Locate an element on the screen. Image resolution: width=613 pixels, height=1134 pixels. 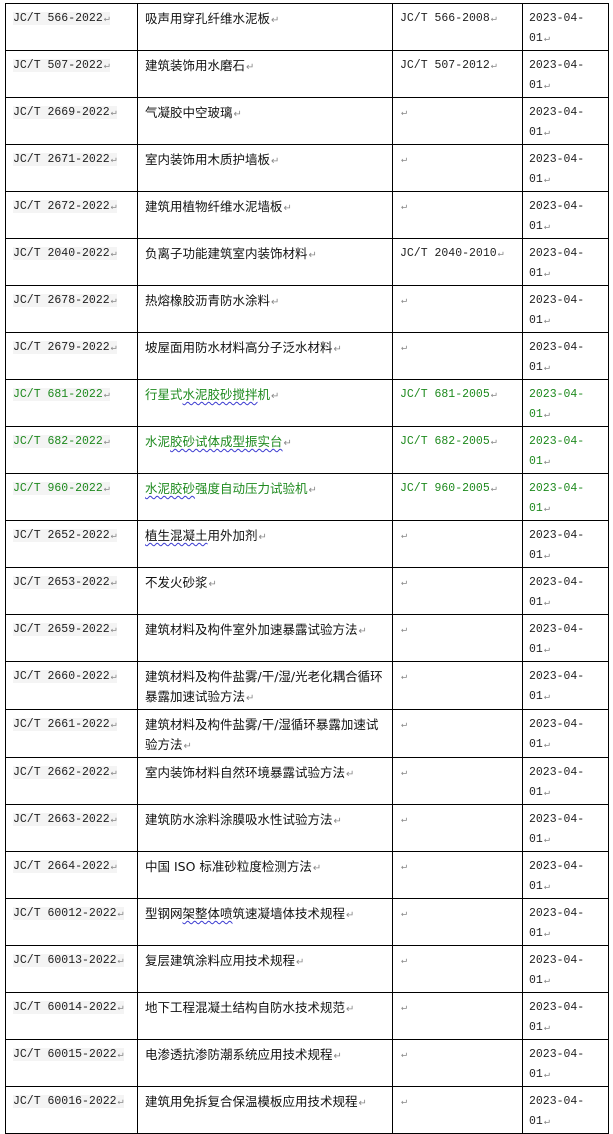
standard-code-cell: JC/T 60016-2022 is located at coordinates (71, 1110).